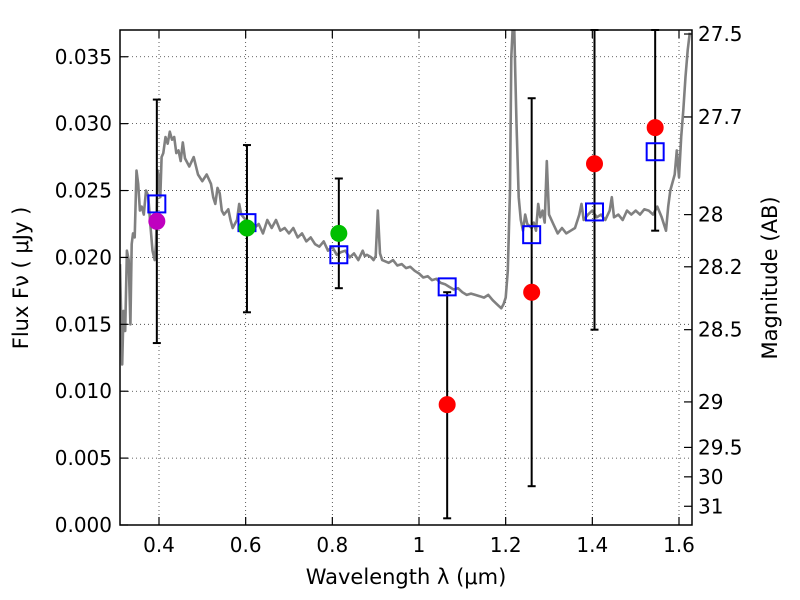 Image resolution: width=800 pixels, height=600 pixels. I want to click on y-tick-label: 0.020, so click(83, 257).